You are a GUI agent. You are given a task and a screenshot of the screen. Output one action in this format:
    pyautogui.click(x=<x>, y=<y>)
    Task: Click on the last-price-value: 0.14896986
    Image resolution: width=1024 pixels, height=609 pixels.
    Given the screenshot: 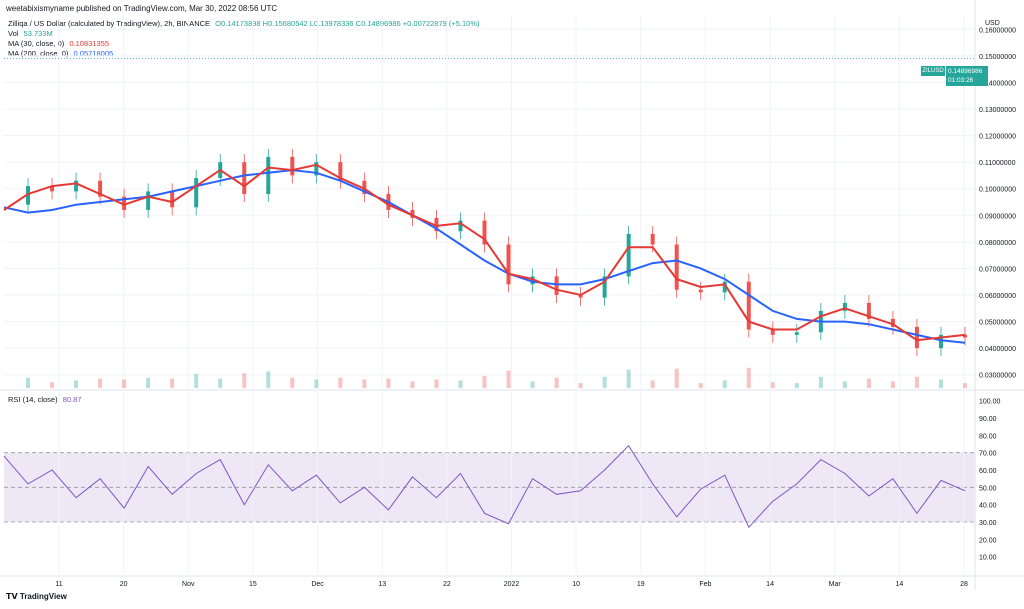 What is the action you would take?
    pyautogui.click(x=965, y=71)
    